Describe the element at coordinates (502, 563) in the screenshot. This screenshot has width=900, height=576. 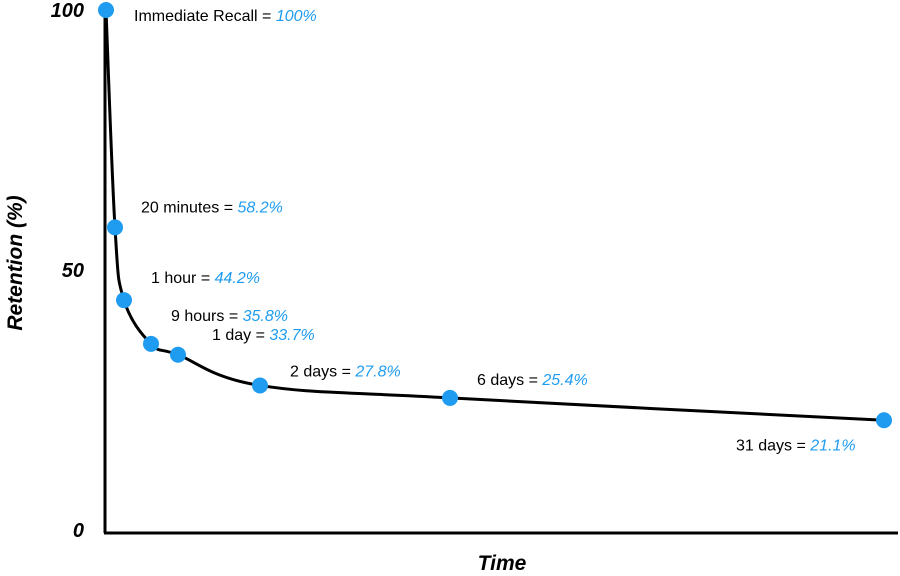
I see `x-axis-title: Time` at that location.